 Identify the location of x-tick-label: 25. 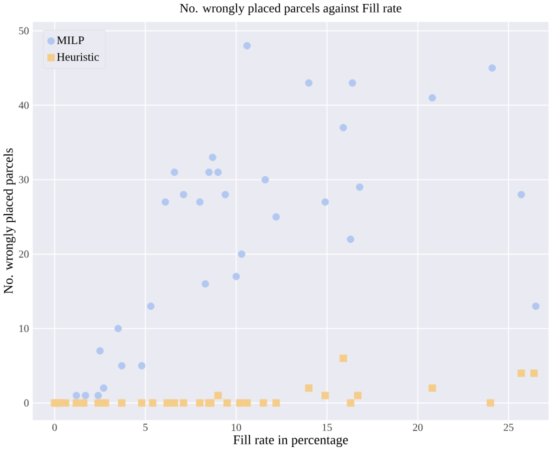
(509, 428).